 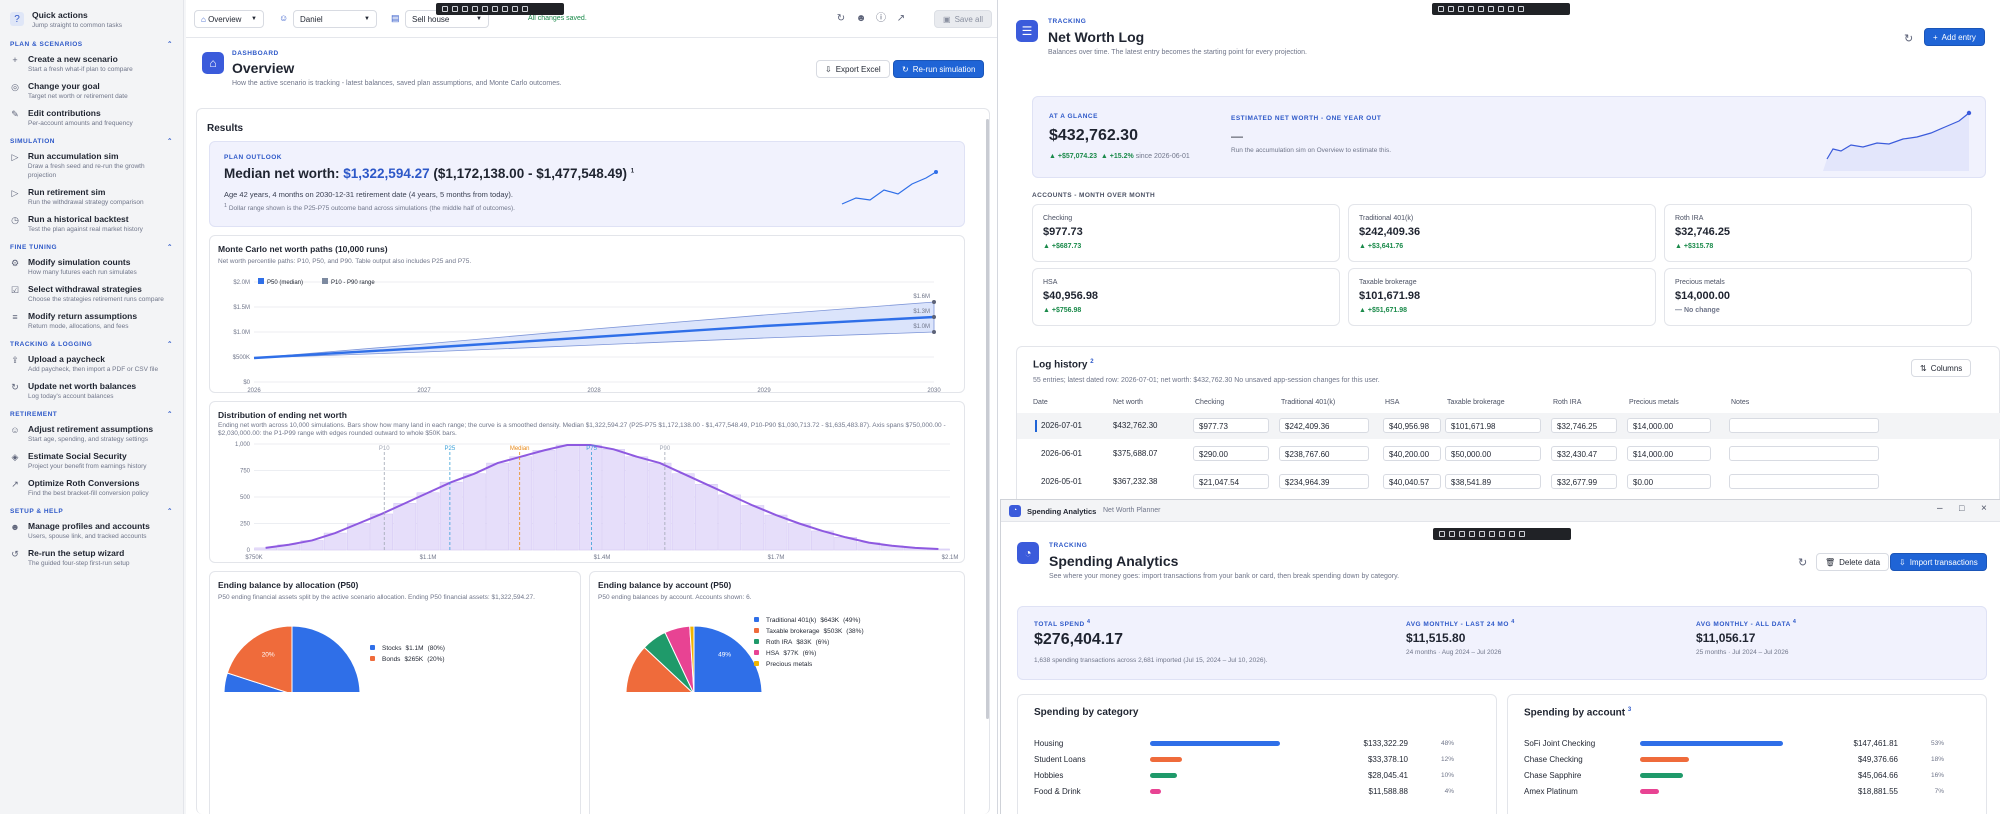 I want to click on sidebar-section-header: SETUP & HELP ⌃, so click(x=91, y=511).